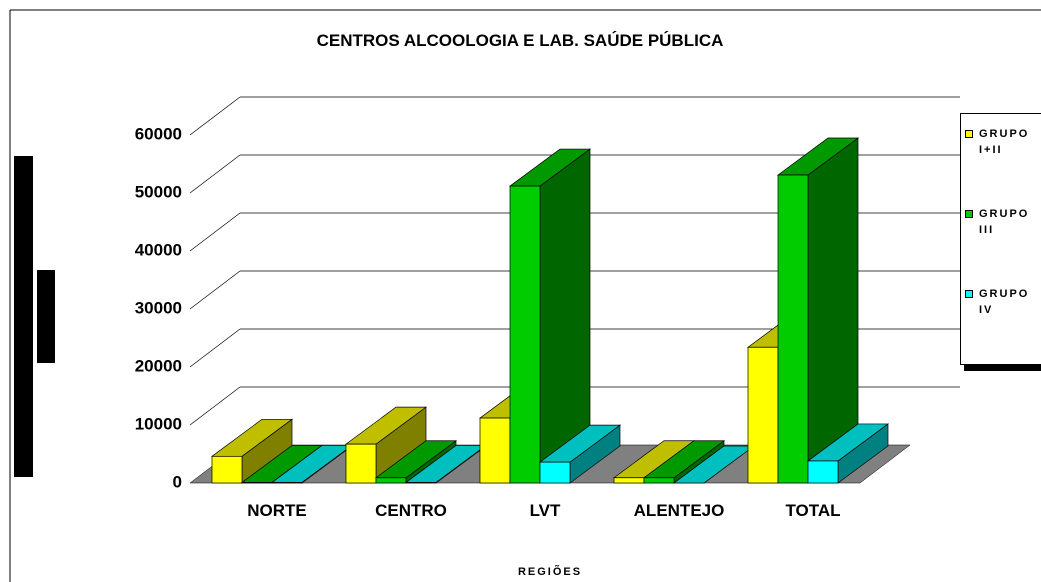 The image size is (1041, 582). Describe the element at coordinates (158, 307) in the screenshot. I see `y-tick-label: 30000` at that location.